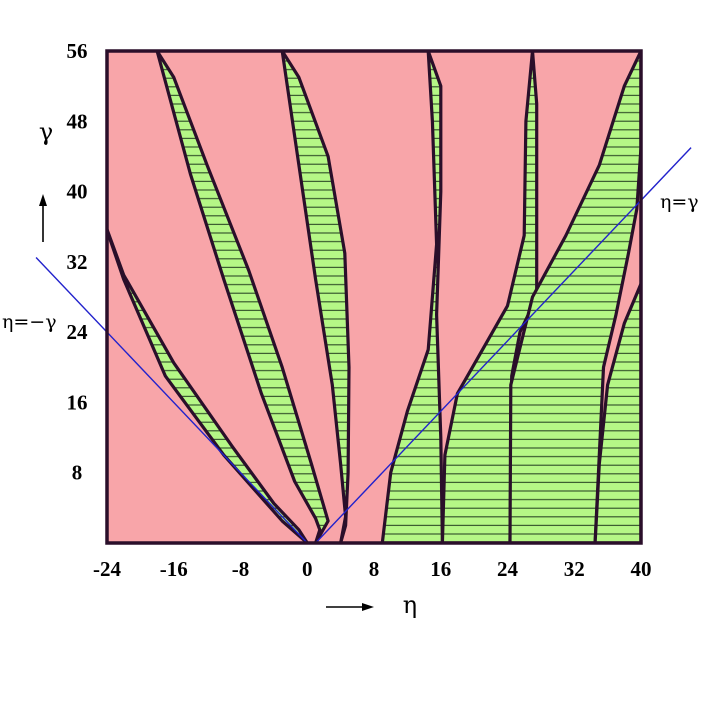 This screenshot has height=708, width=706. What do you see at coordinates (107, 569) in the screenshot?
I see `x-tick-label: -24` at bounding box center [107, 569].